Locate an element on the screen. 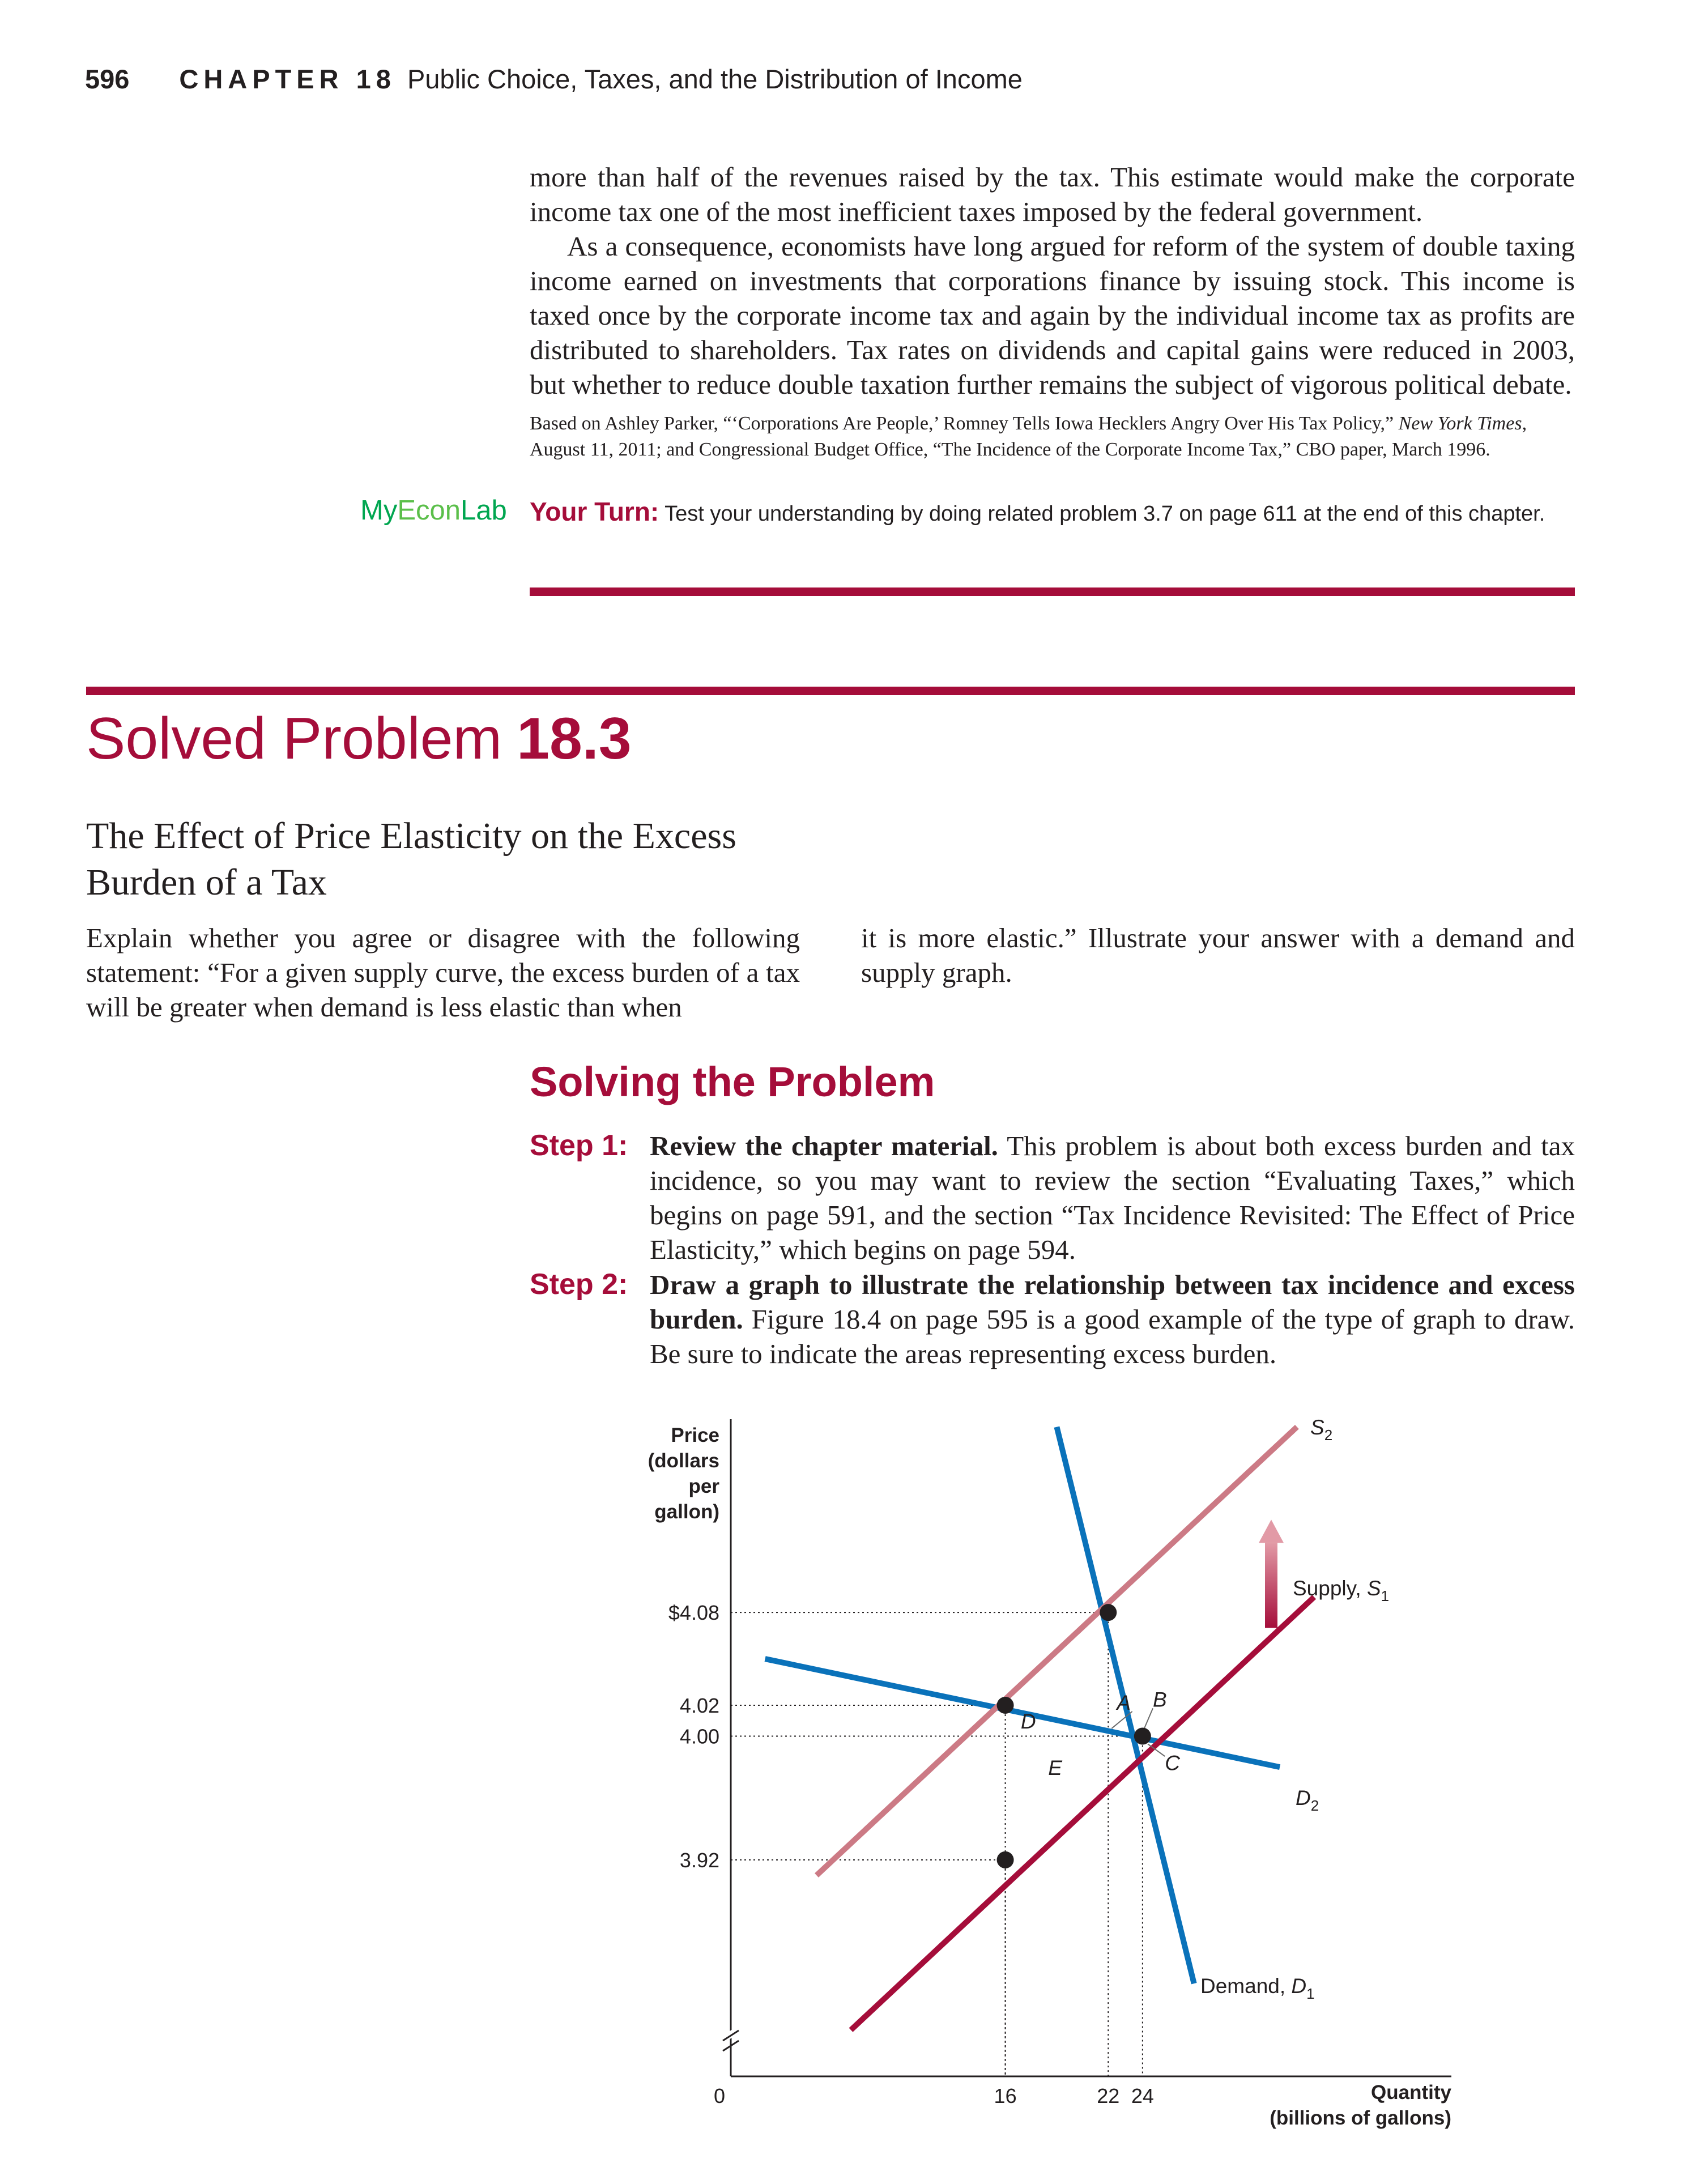 Image resolution: width=1691 pixels, height=2184 pixels. x-tick-label: 24 is located at coordinates (1142, 2096).